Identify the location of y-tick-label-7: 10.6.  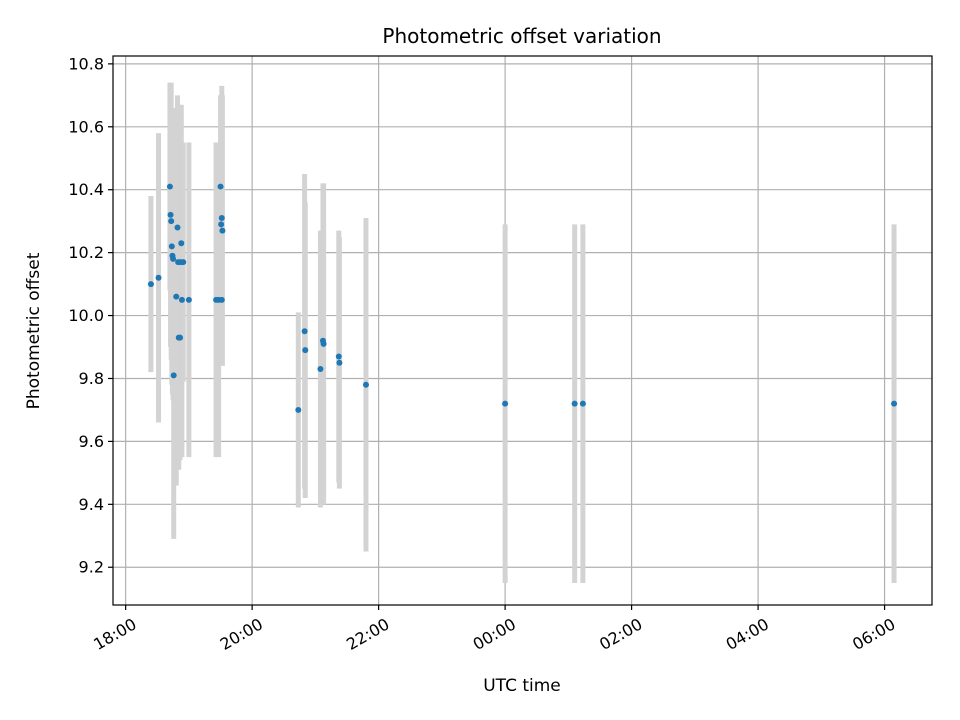
(86, 126).